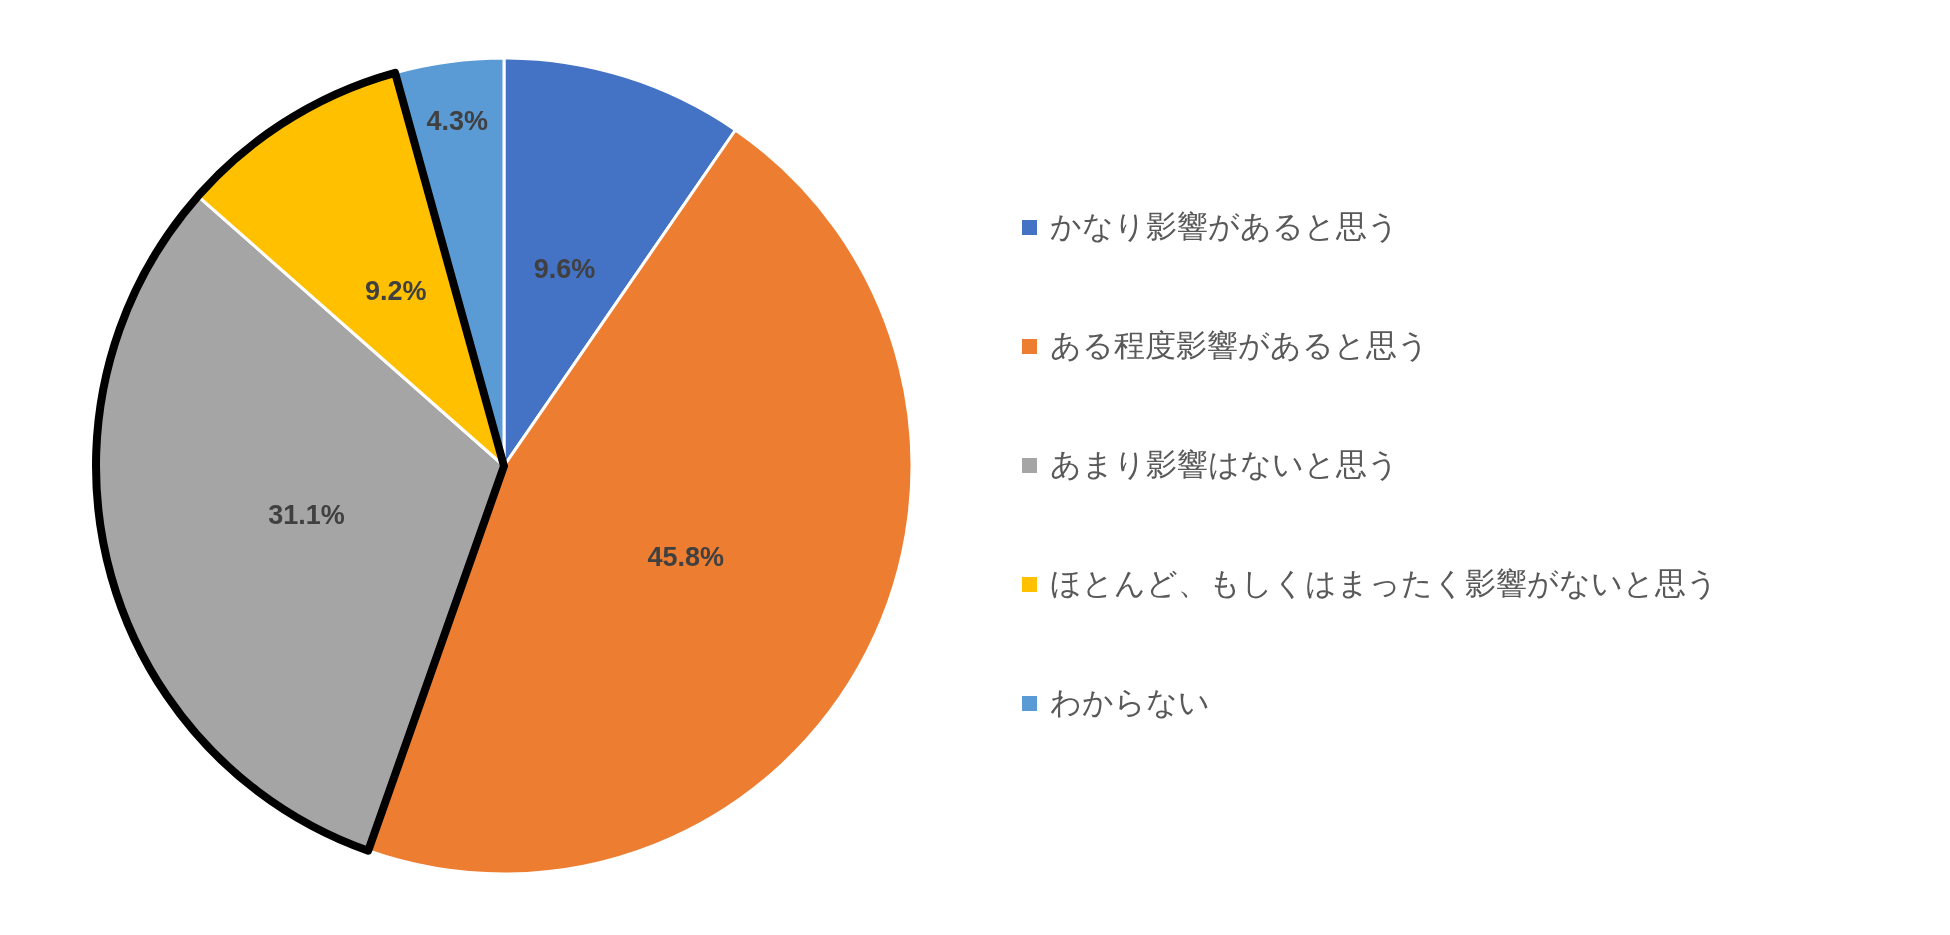 Image resolution: width=1950 pixels, height=935 pixels. What do you see at coordinates (564, 269) in the screenshot?
I see `data-label: 9.6%` at bounding box center [564, 269].